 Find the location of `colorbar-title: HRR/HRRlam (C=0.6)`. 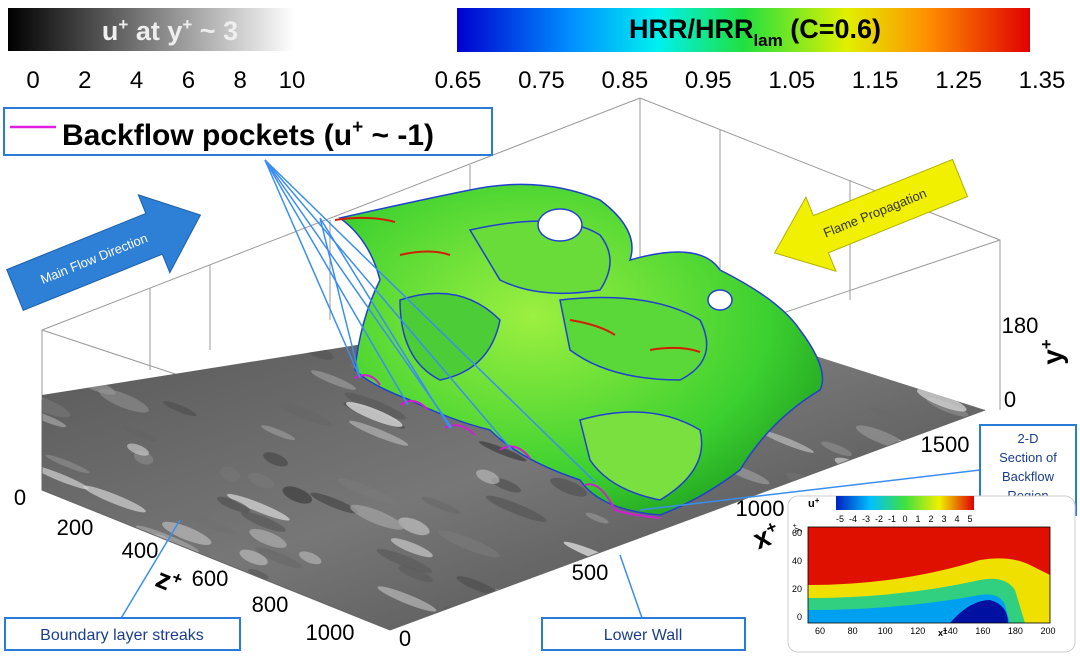

colorbar-title: HRR/HRRlam (C=0.6) is located at coordinates (755, 32).